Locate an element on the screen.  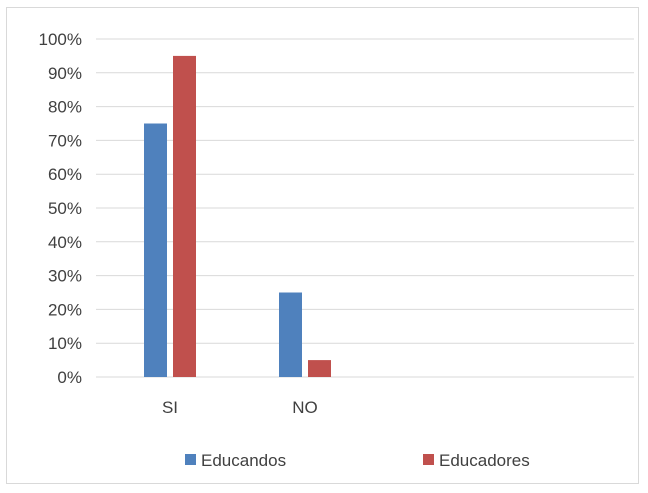
legend-label: Educandos is located at coordinates (243, 460).